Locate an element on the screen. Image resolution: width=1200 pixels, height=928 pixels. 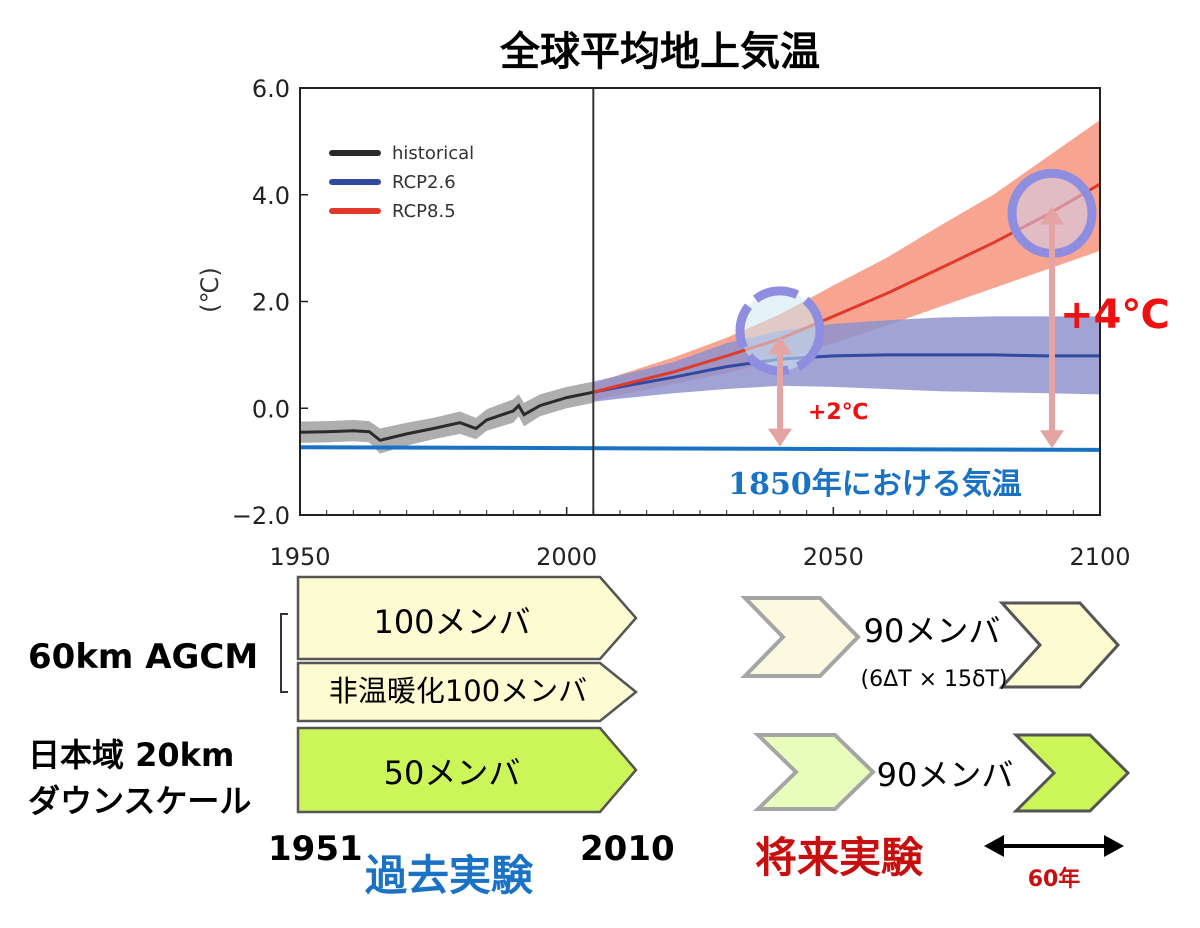
legend-label-rcp8-5: RCP8.5 is located at coordinates (424, 211).